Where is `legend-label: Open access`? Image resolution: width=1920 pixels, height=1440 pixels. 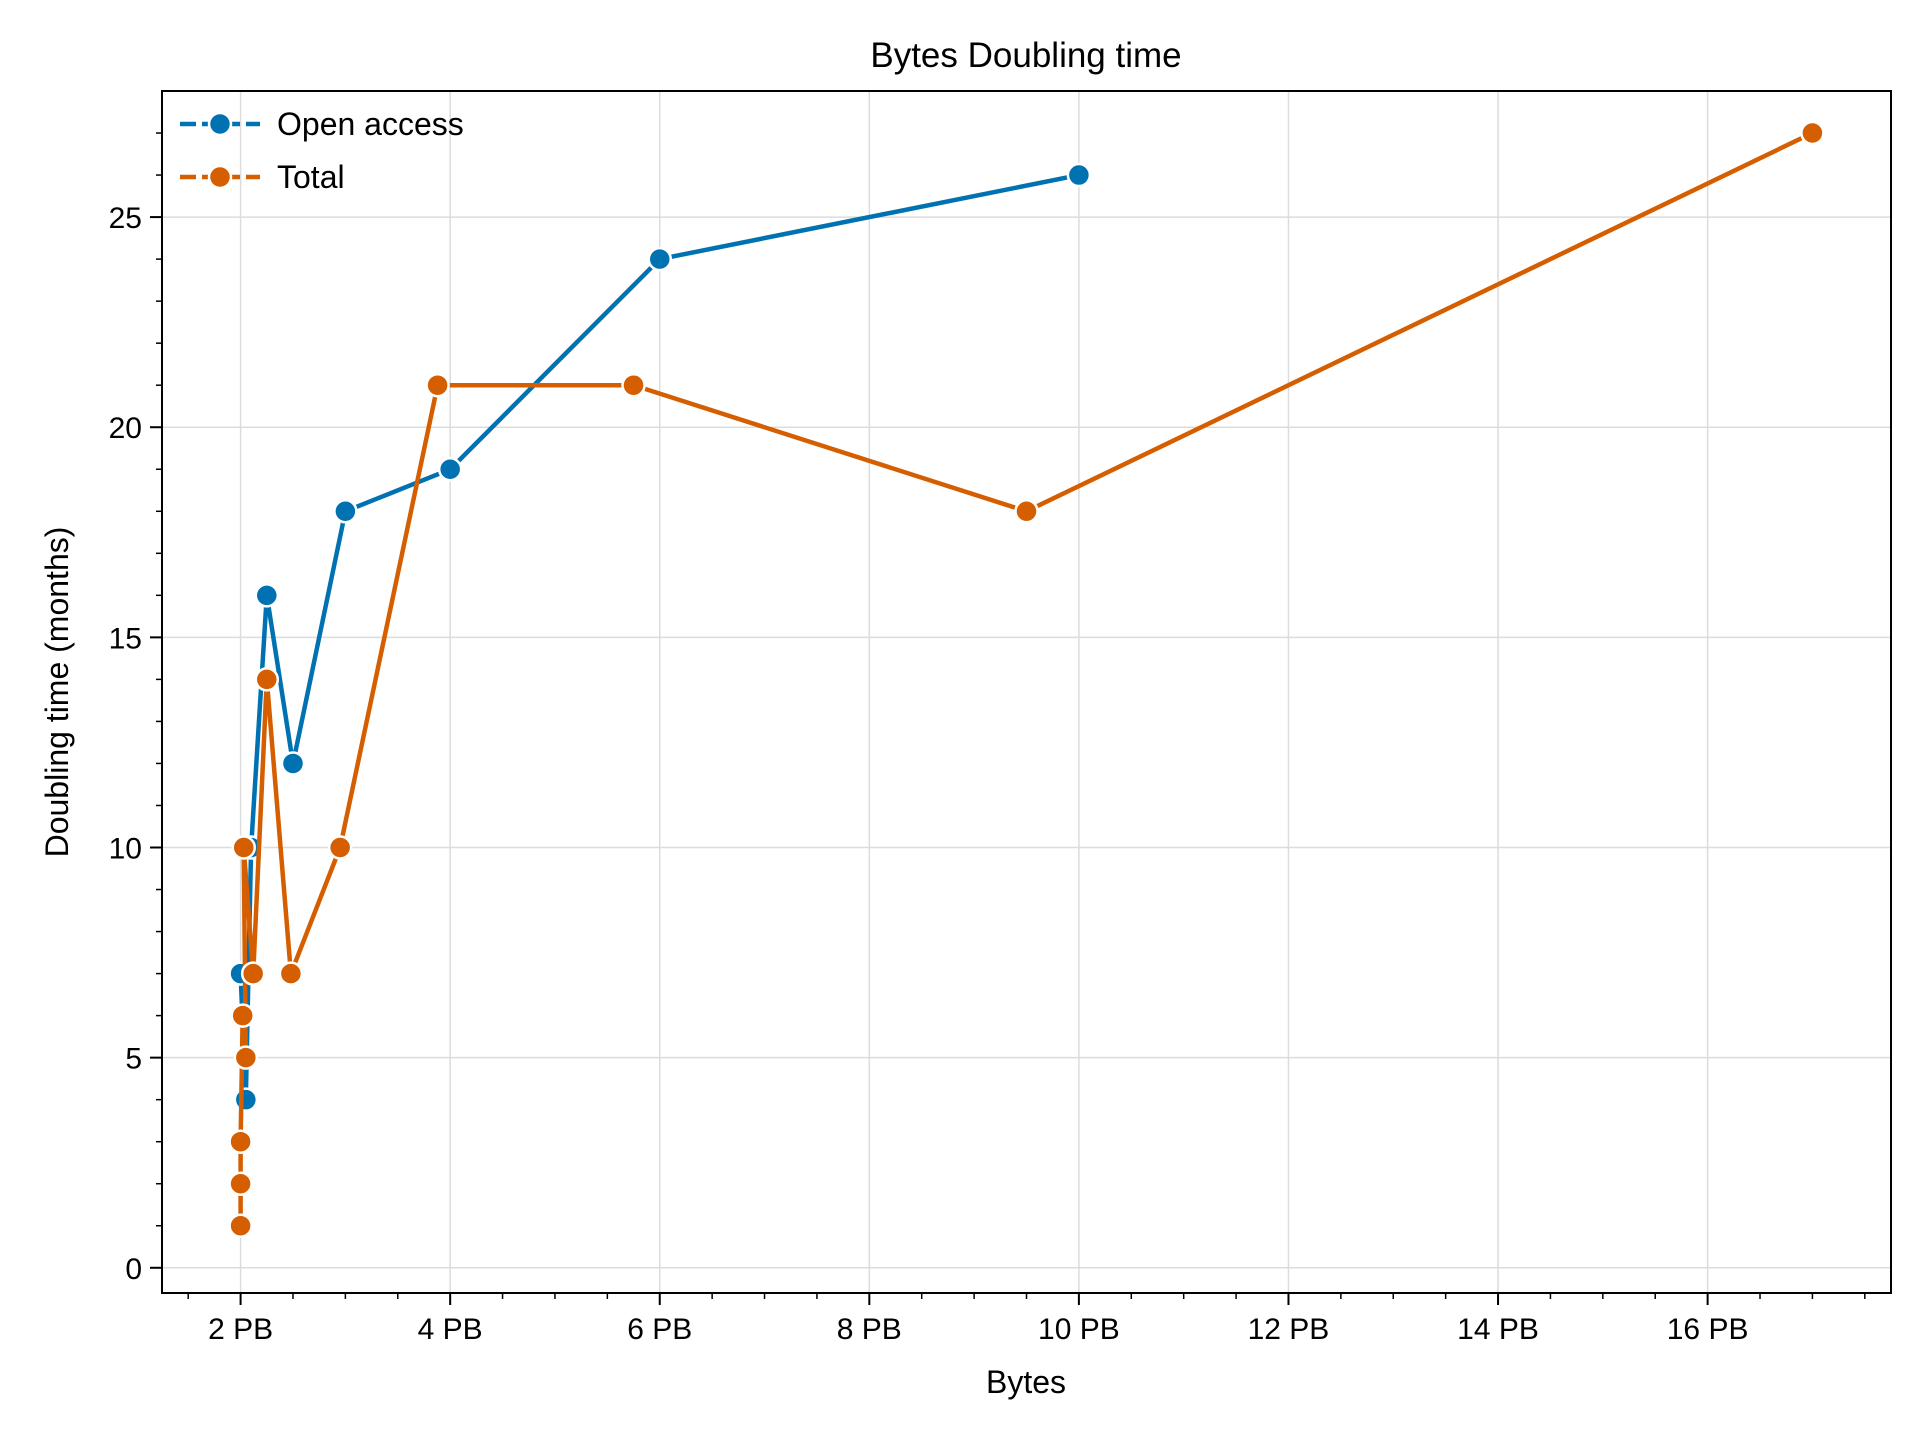 legend-label: Open access is located at coordinates (370, 124).